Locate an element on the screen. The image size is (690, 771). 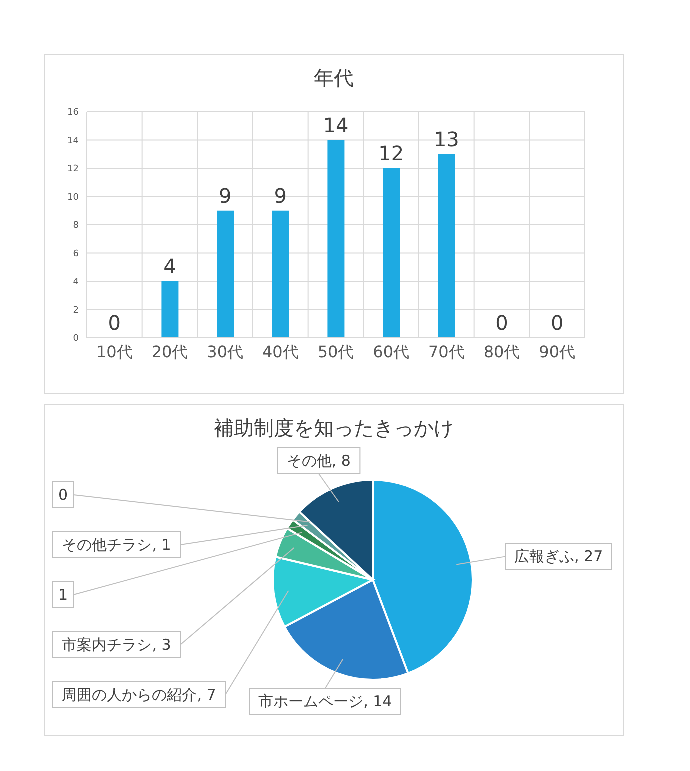
data-label: , 1 is located at coordinates (162, 545).